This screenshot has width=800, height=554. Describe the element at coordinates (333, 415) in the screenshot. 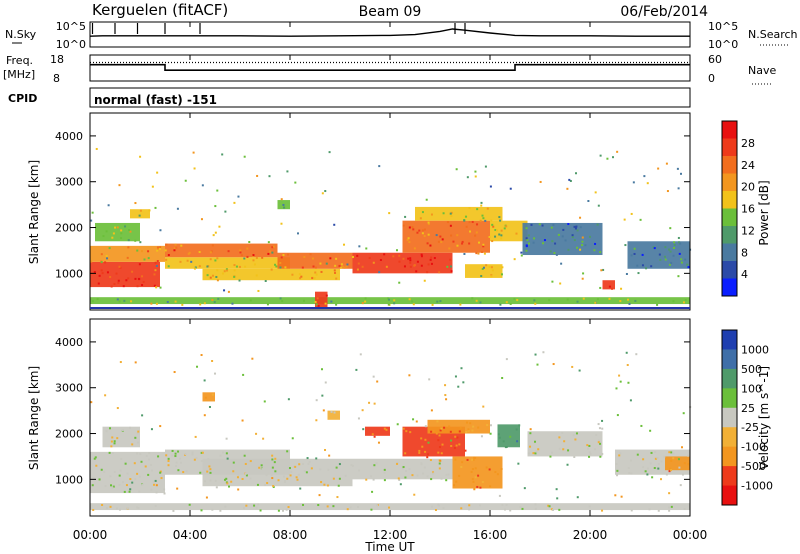

I see `velocity-region` at that location.